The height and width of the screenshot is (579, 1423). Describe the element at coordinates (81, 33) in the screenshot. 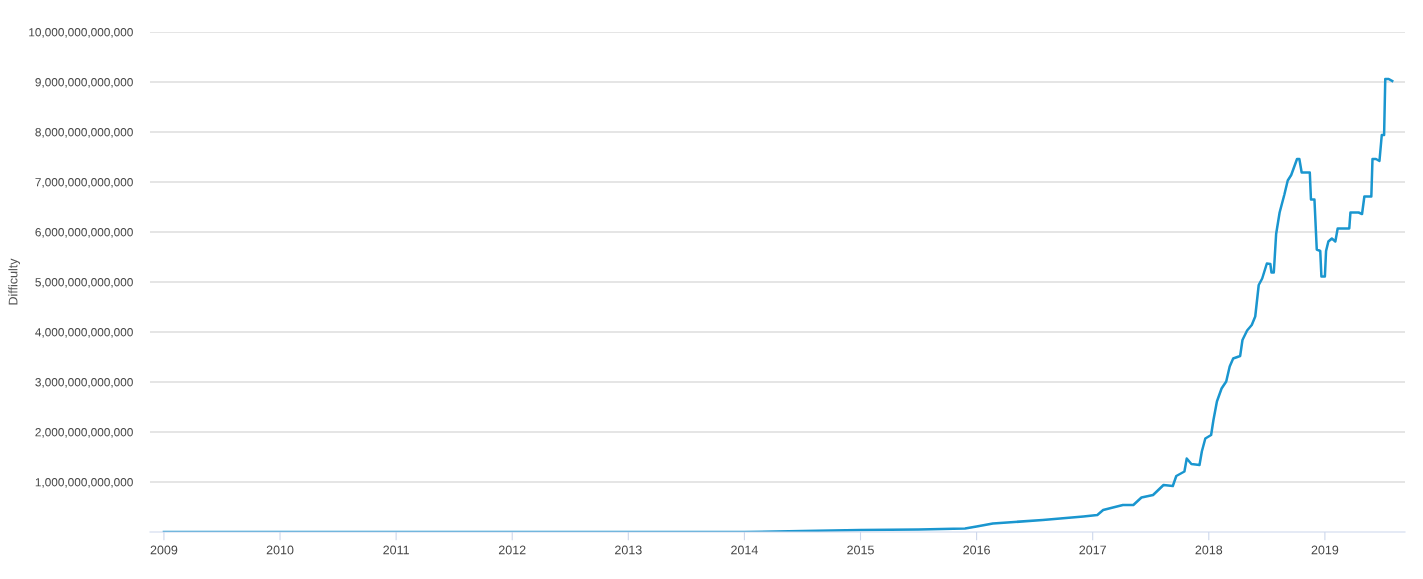

I see `y-tick-label: 10,000,000,000,000` at that location.